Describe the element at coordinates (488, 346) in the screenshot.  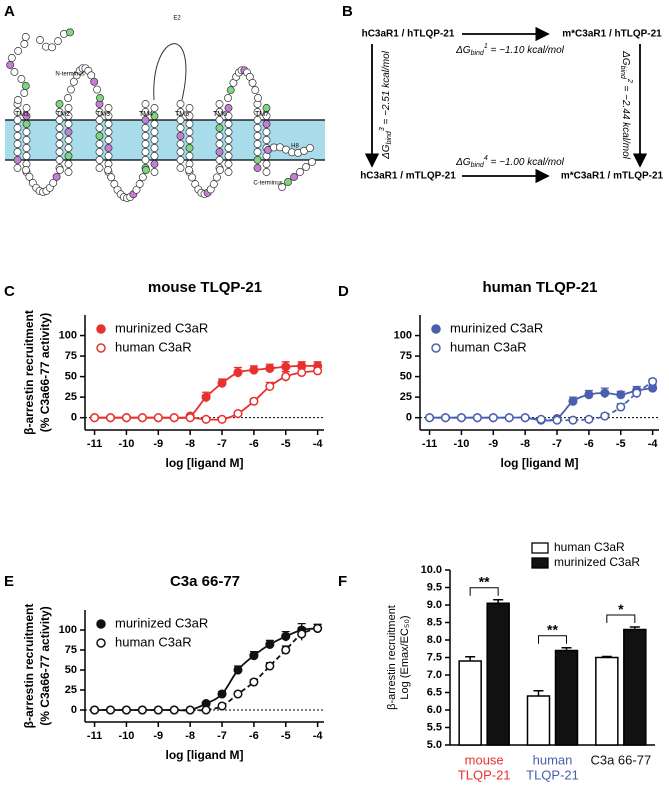
I see `legend-label: human C3aR` at that location.